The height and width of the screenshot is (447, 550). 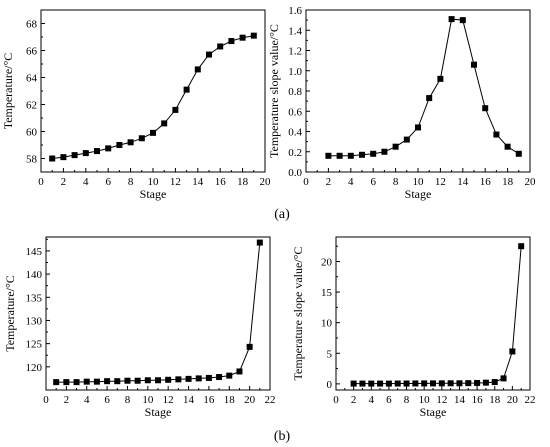 I want to click on y-tick-label: 0.2, so click(x=295, y=153).